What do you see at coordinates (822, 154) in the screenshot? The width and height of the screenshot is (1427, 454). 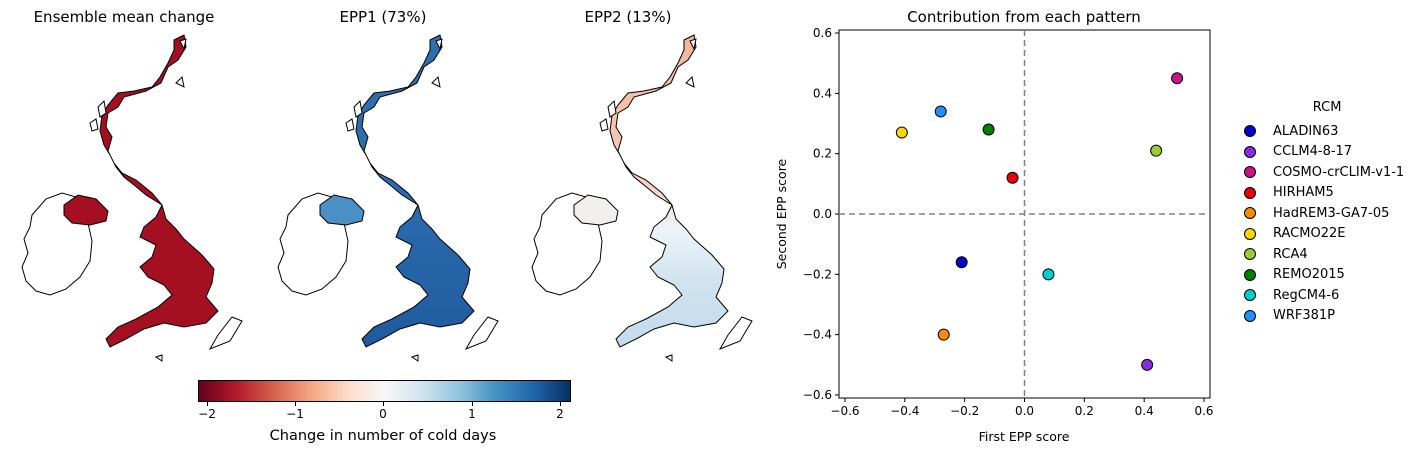 I see `y-tick-label: 0.2` at bounding box center [822, 154].